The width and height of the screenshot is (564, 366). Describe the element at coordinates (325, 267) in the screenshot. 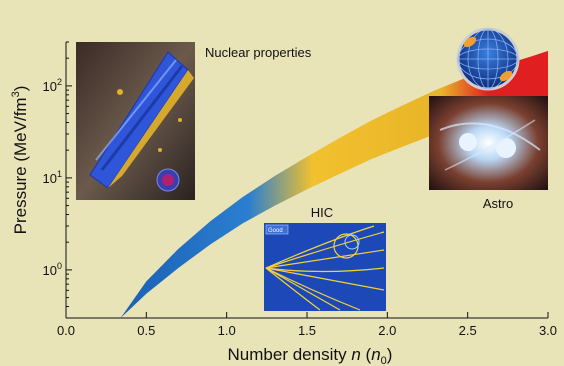

I see `hic-image: Good` at that location.